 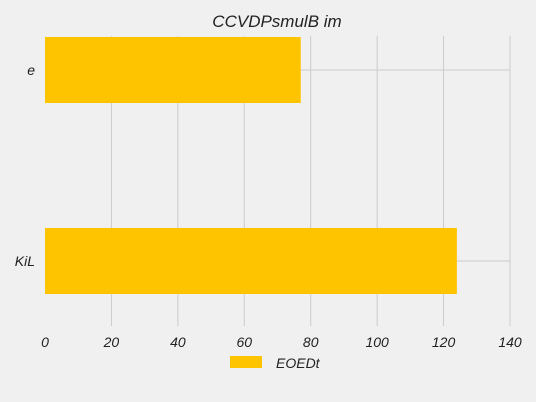 What do you see at coordinates (246, 362) in the screenshot?
I see `legend-swatch` at bounding box center [246, 362].